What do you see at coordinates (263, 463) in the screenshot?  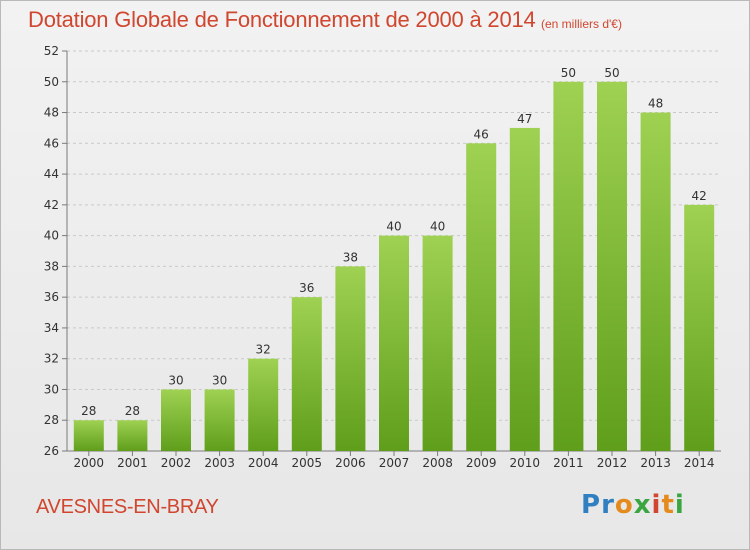 I see `x-tick-label: 2004` at bounding box center [263, 463].